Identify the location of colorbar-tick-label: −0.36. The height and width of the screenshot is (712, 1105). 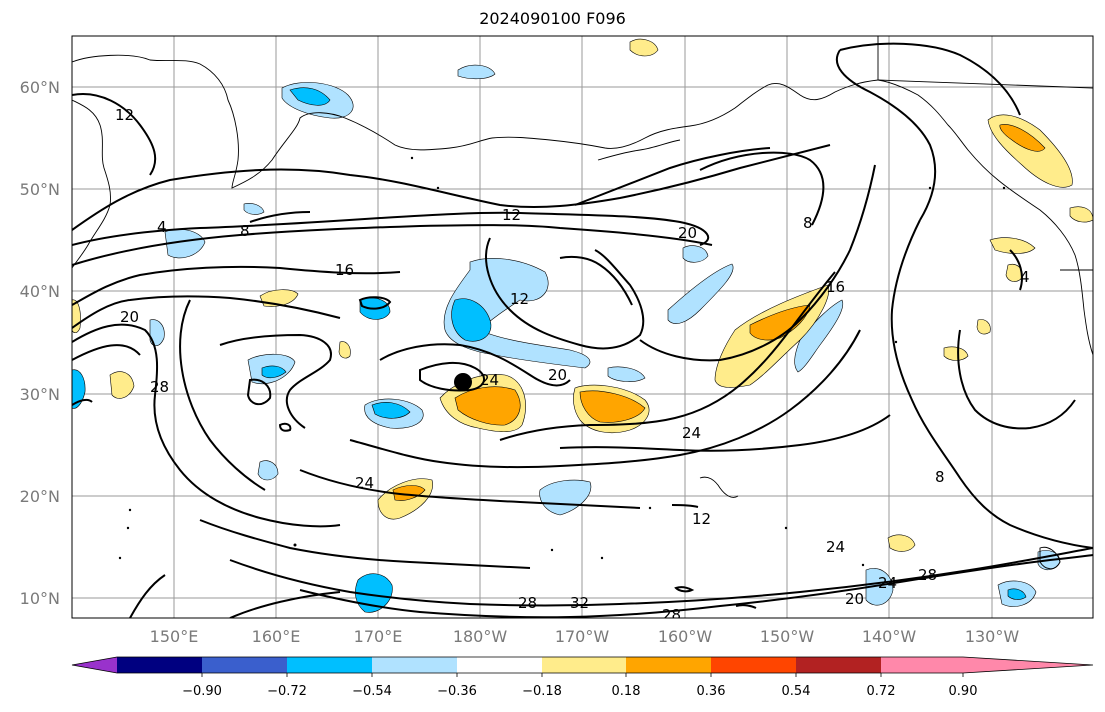
(457, 691).